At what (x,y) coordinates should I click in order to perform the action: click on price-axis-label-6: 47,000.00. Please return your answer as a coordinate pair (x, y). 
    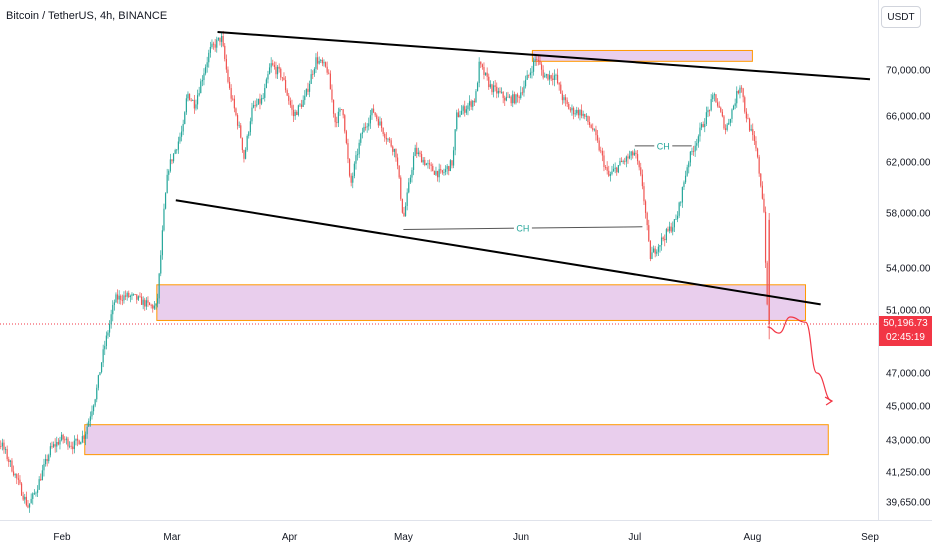
    Looking at the image, I should click on (908, 374).